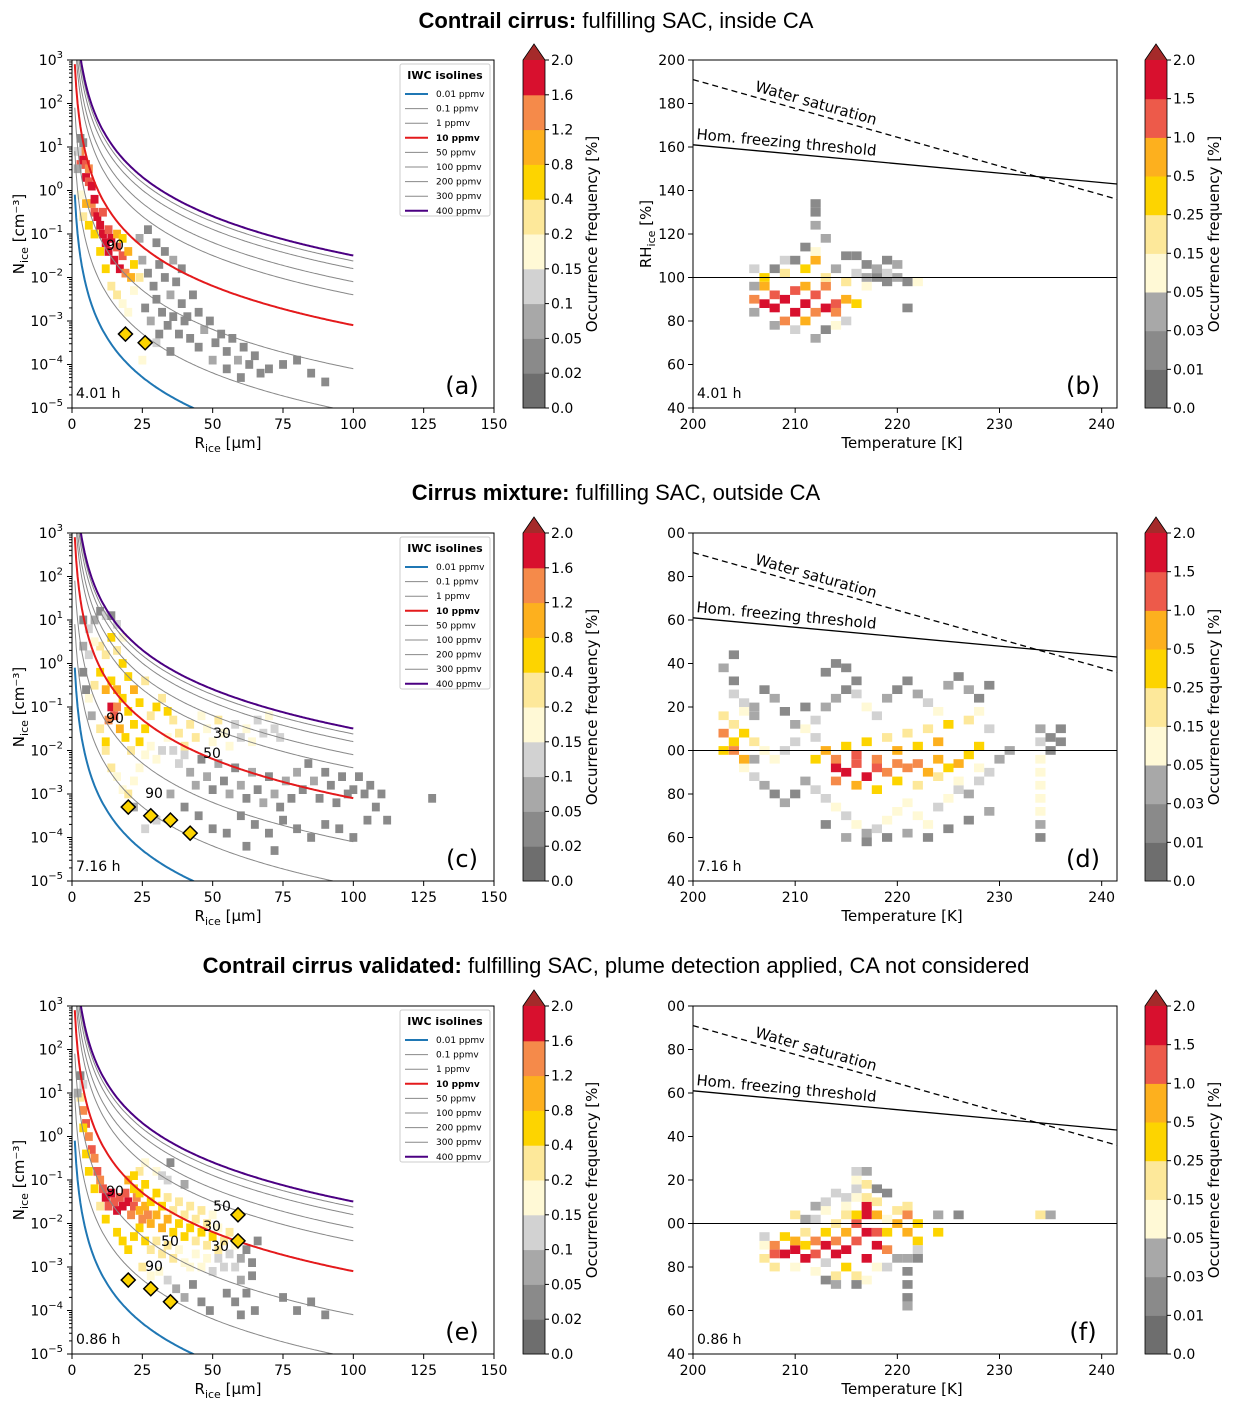 Image resolution: width=1233 pixels, height=1411 pixels. I want to click on iwc-isoline-300-ppmv, so click(216, 634).